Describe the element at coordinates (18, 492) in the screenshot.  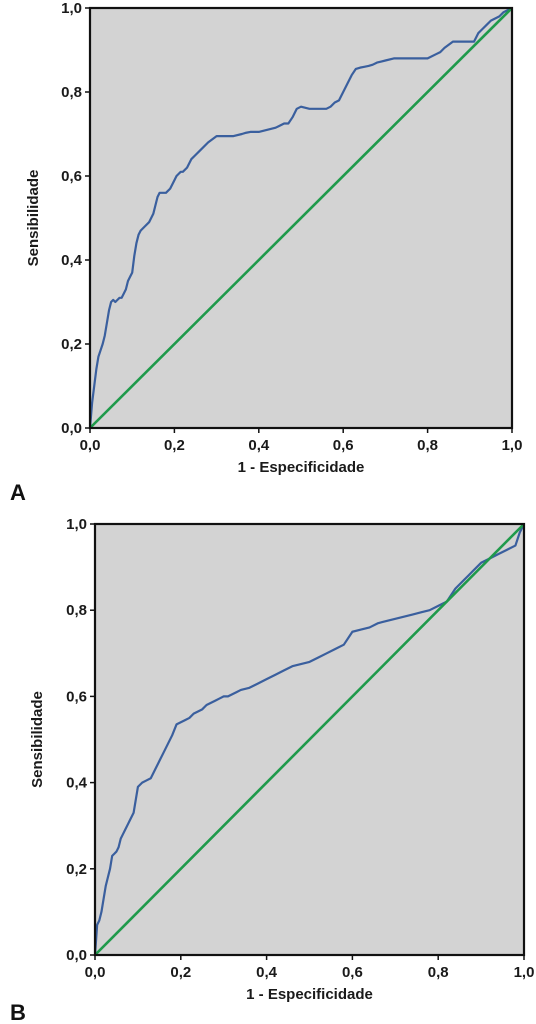
I see `panel-label: A` at that location.